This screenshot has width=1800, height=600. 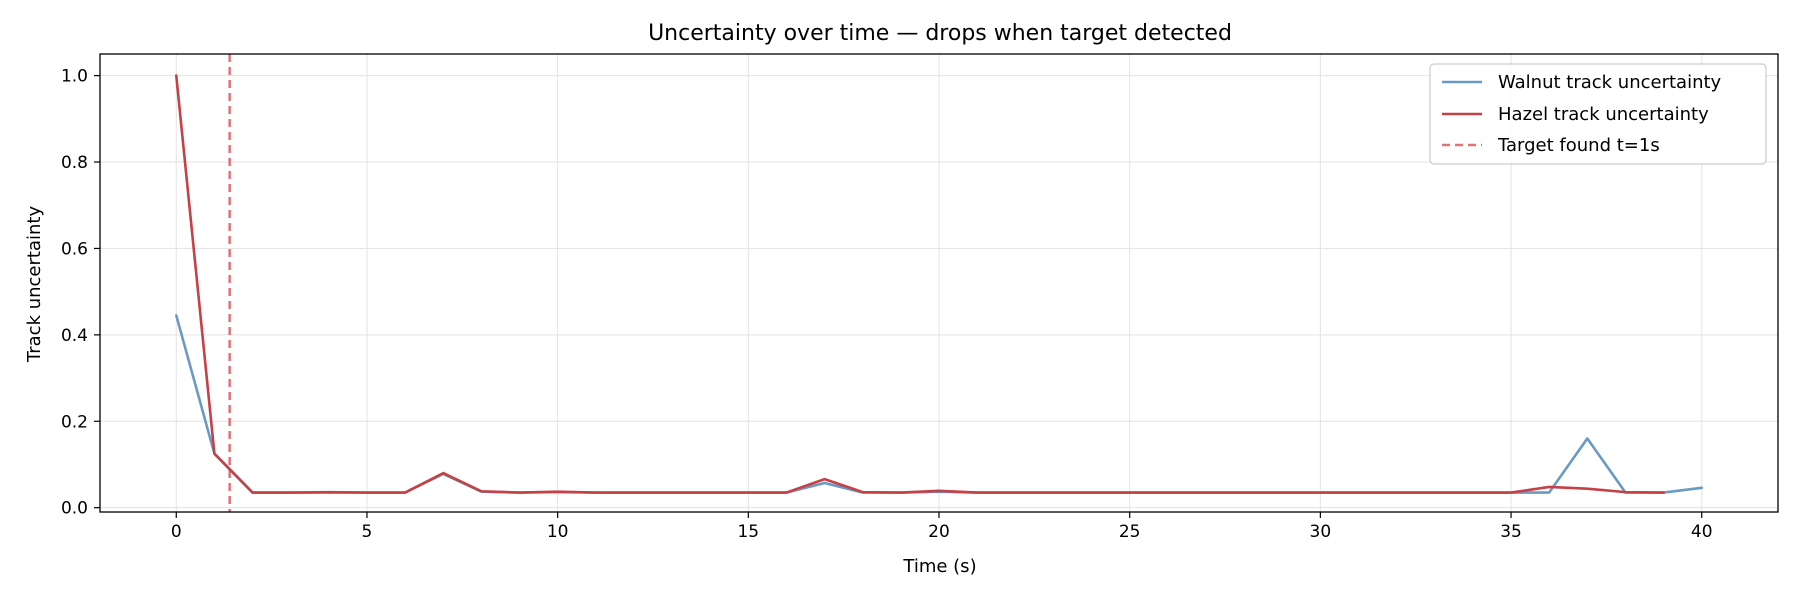 I want to click on y-axis-label: Track uncertainty, so click(x=34, y=285).